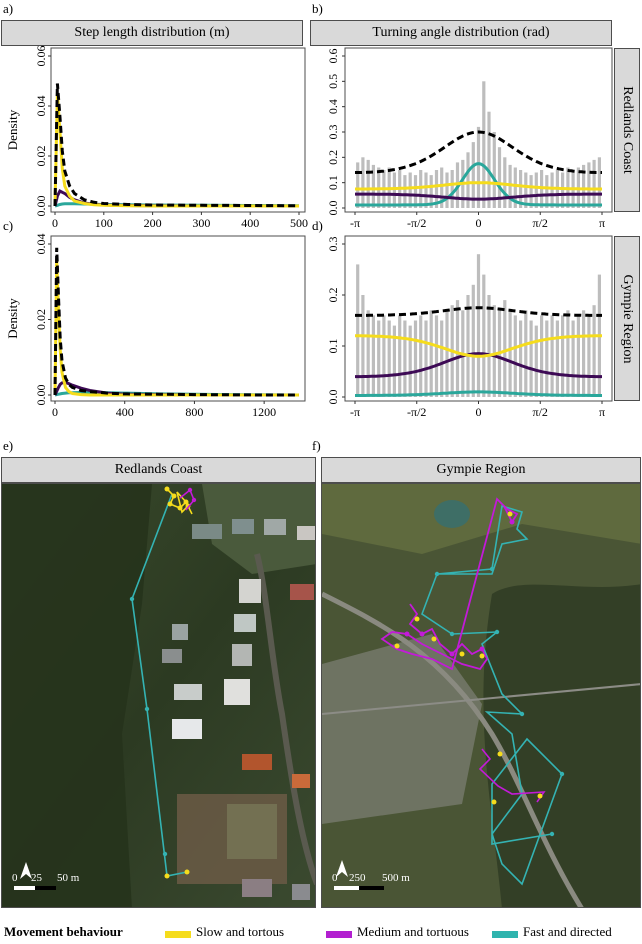 This screenshot has height=944, width=642. I want to click on x-tick-label-d-1: -π/2, so click(416, 412).